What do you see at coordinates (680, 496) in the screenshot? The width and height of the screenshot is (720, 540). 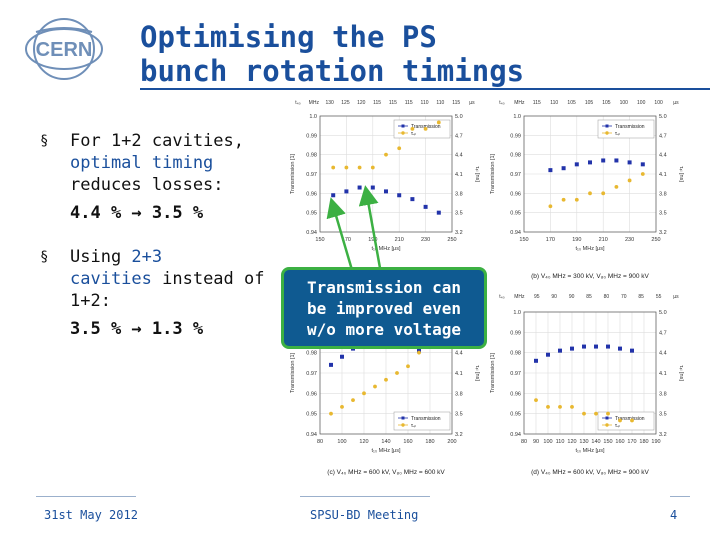 I see `footer-rule-right` at bounding box center [680, 496].